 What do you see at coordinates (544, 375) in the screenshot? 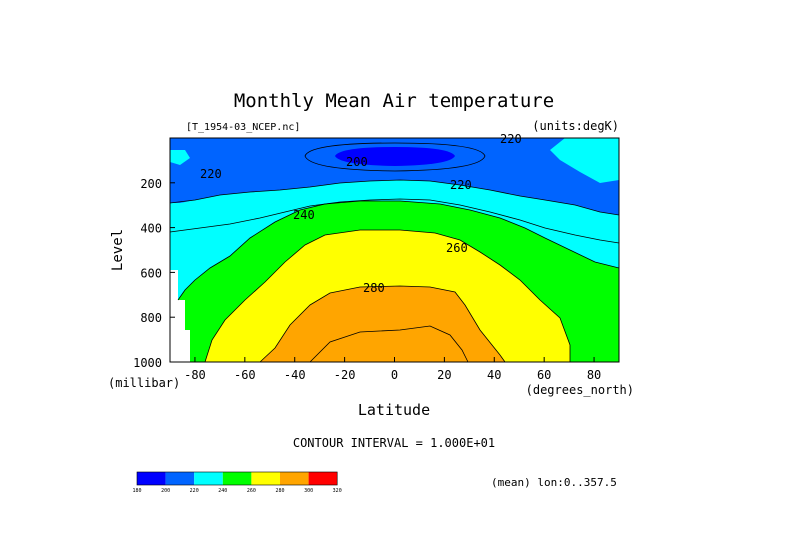
I see `x-tick-label: 60` at bounding box center [544, 375].